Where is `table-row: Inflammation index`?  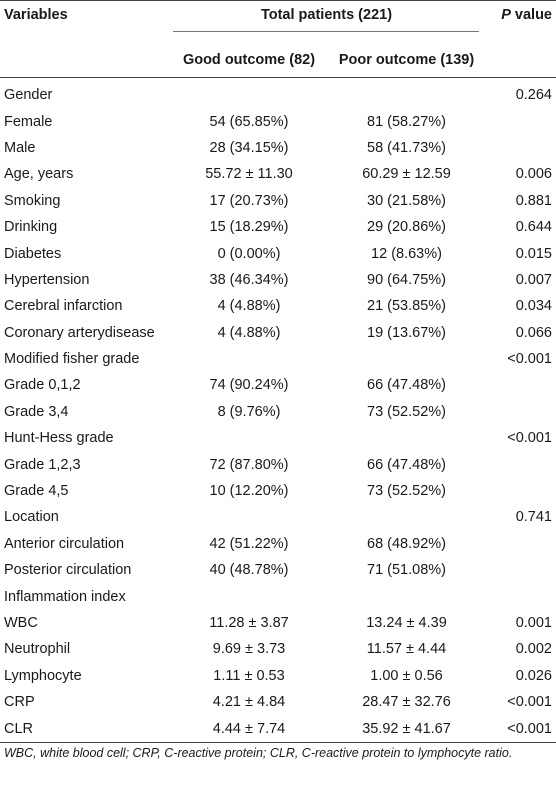
table-row: Inflammation index is located at coordinates (278, 596).